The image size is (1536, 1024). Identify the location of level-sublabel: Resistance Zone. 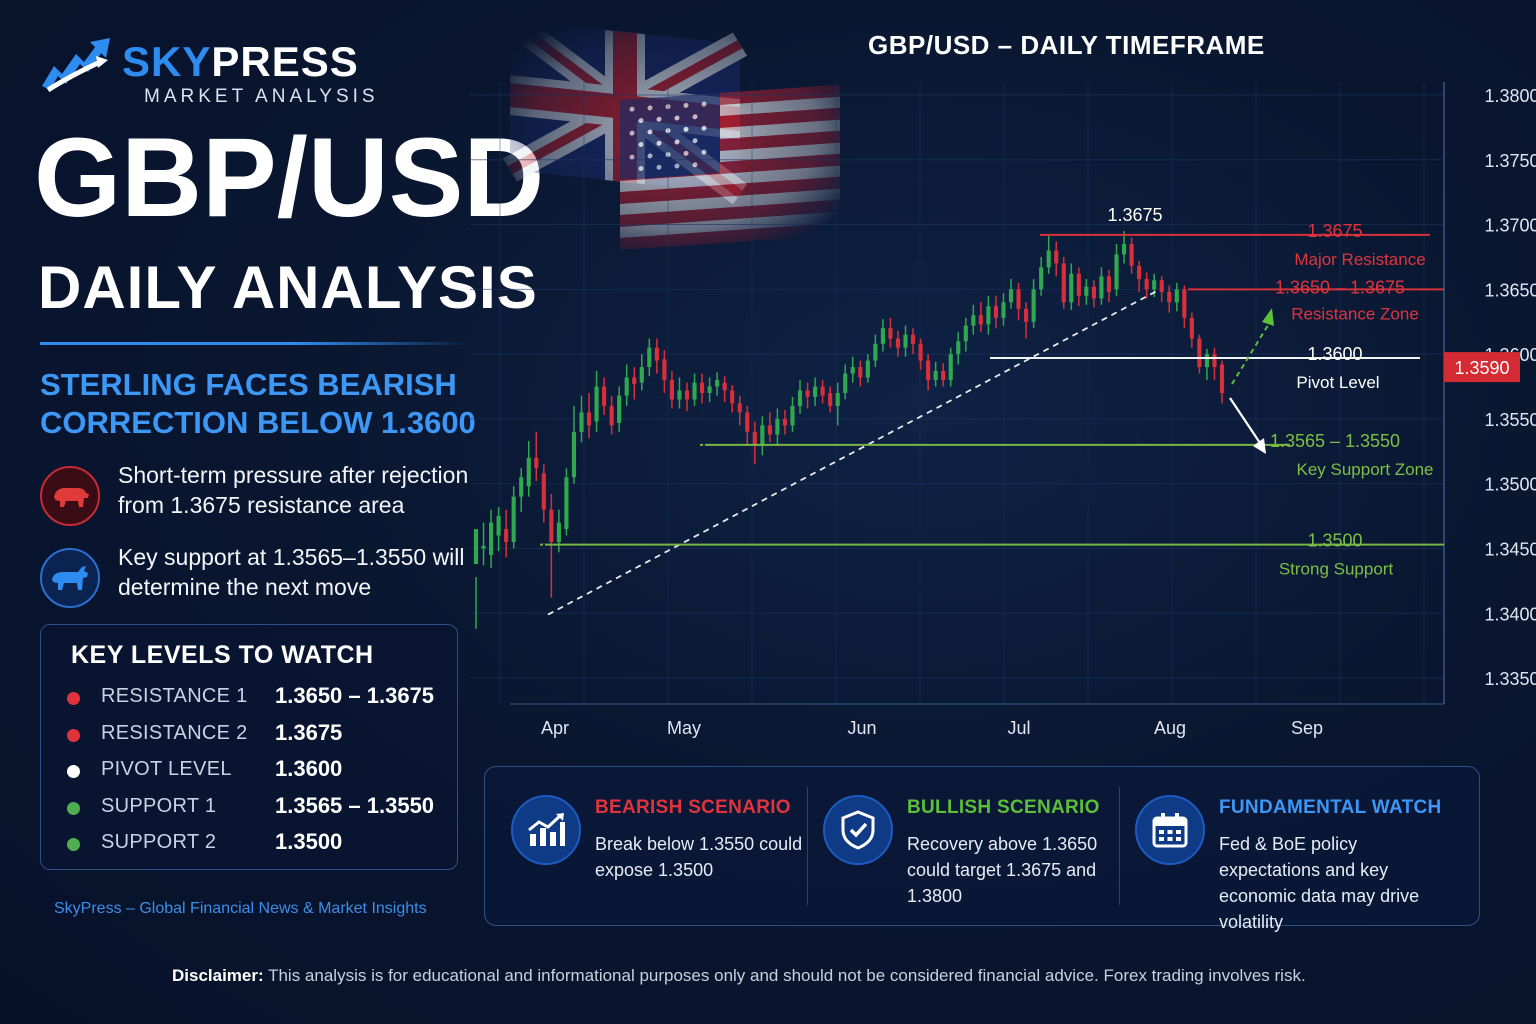
(1355, 313).